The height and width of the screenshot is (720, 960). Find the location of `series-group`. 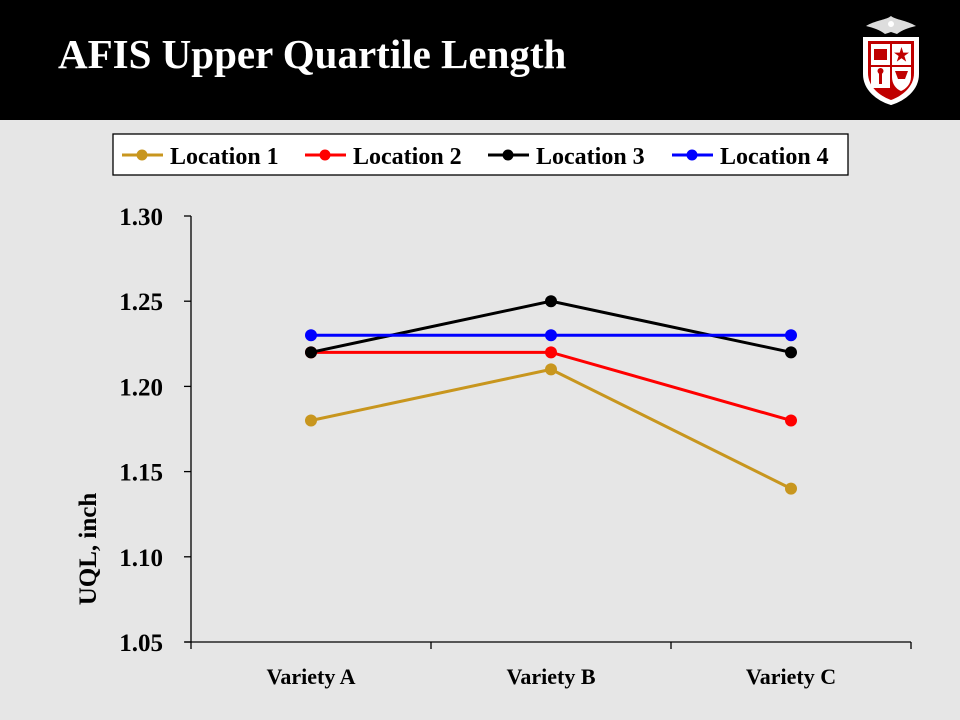

series-group is located at coordinates (551, 395).